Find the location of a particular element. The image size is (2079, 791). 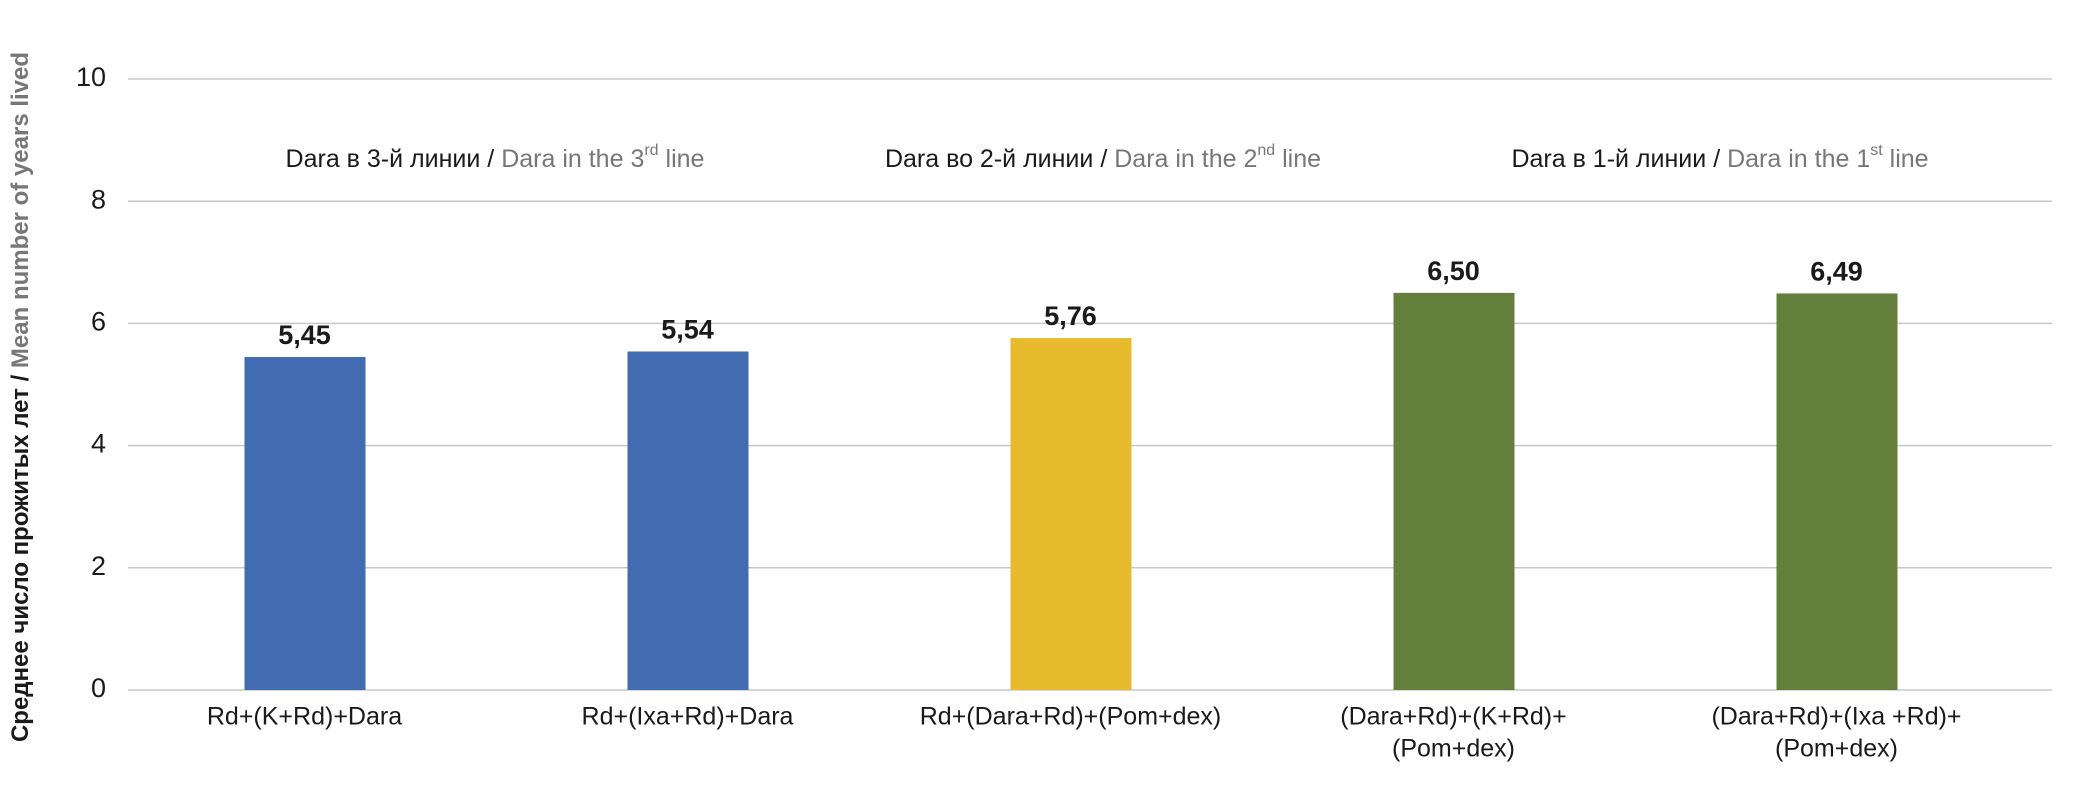

y-tick-label: 2 is located at coordinates (98, 566).